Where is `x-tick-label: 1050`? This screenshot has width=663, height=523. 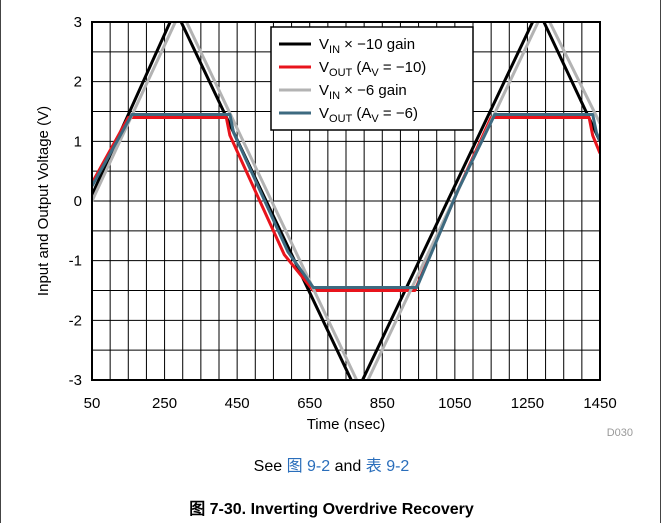
x-tick-label: 1050 is located at coordinates (454, 403).